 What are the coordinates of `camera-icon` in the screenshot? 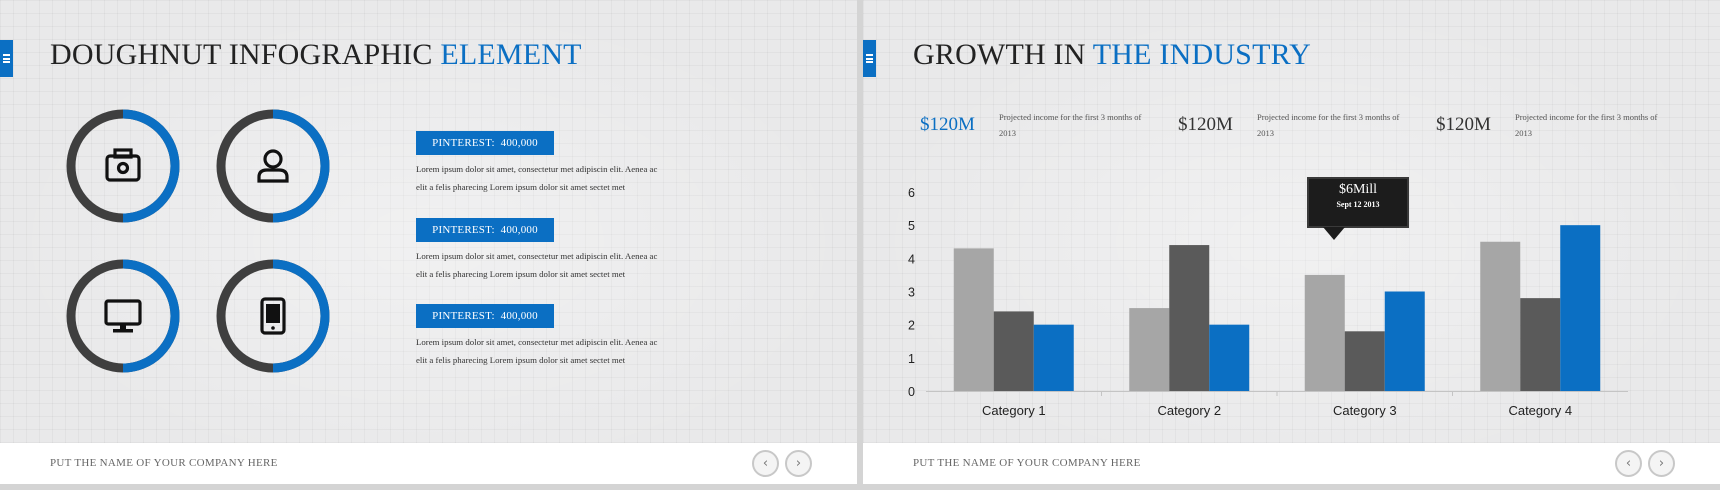 It's located at (123, 165).